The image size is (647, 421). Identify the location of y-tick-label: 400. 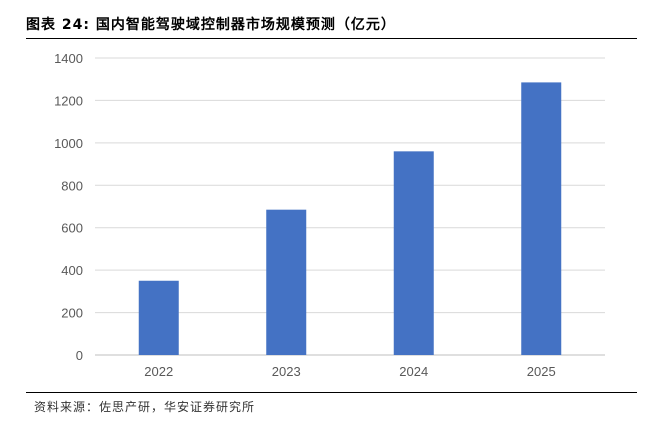
(72, 270).